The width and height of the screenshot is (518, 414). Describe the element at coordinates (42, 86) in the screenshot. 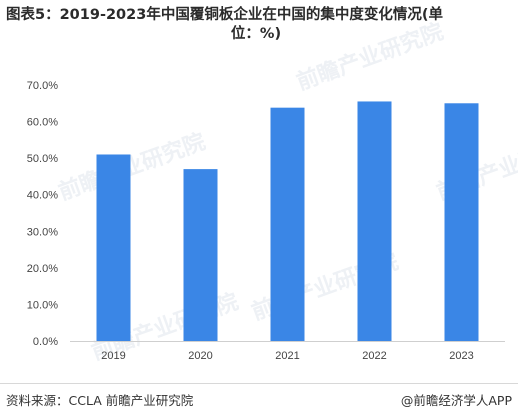

I see `y-tick-label: 70.0%` at that location.